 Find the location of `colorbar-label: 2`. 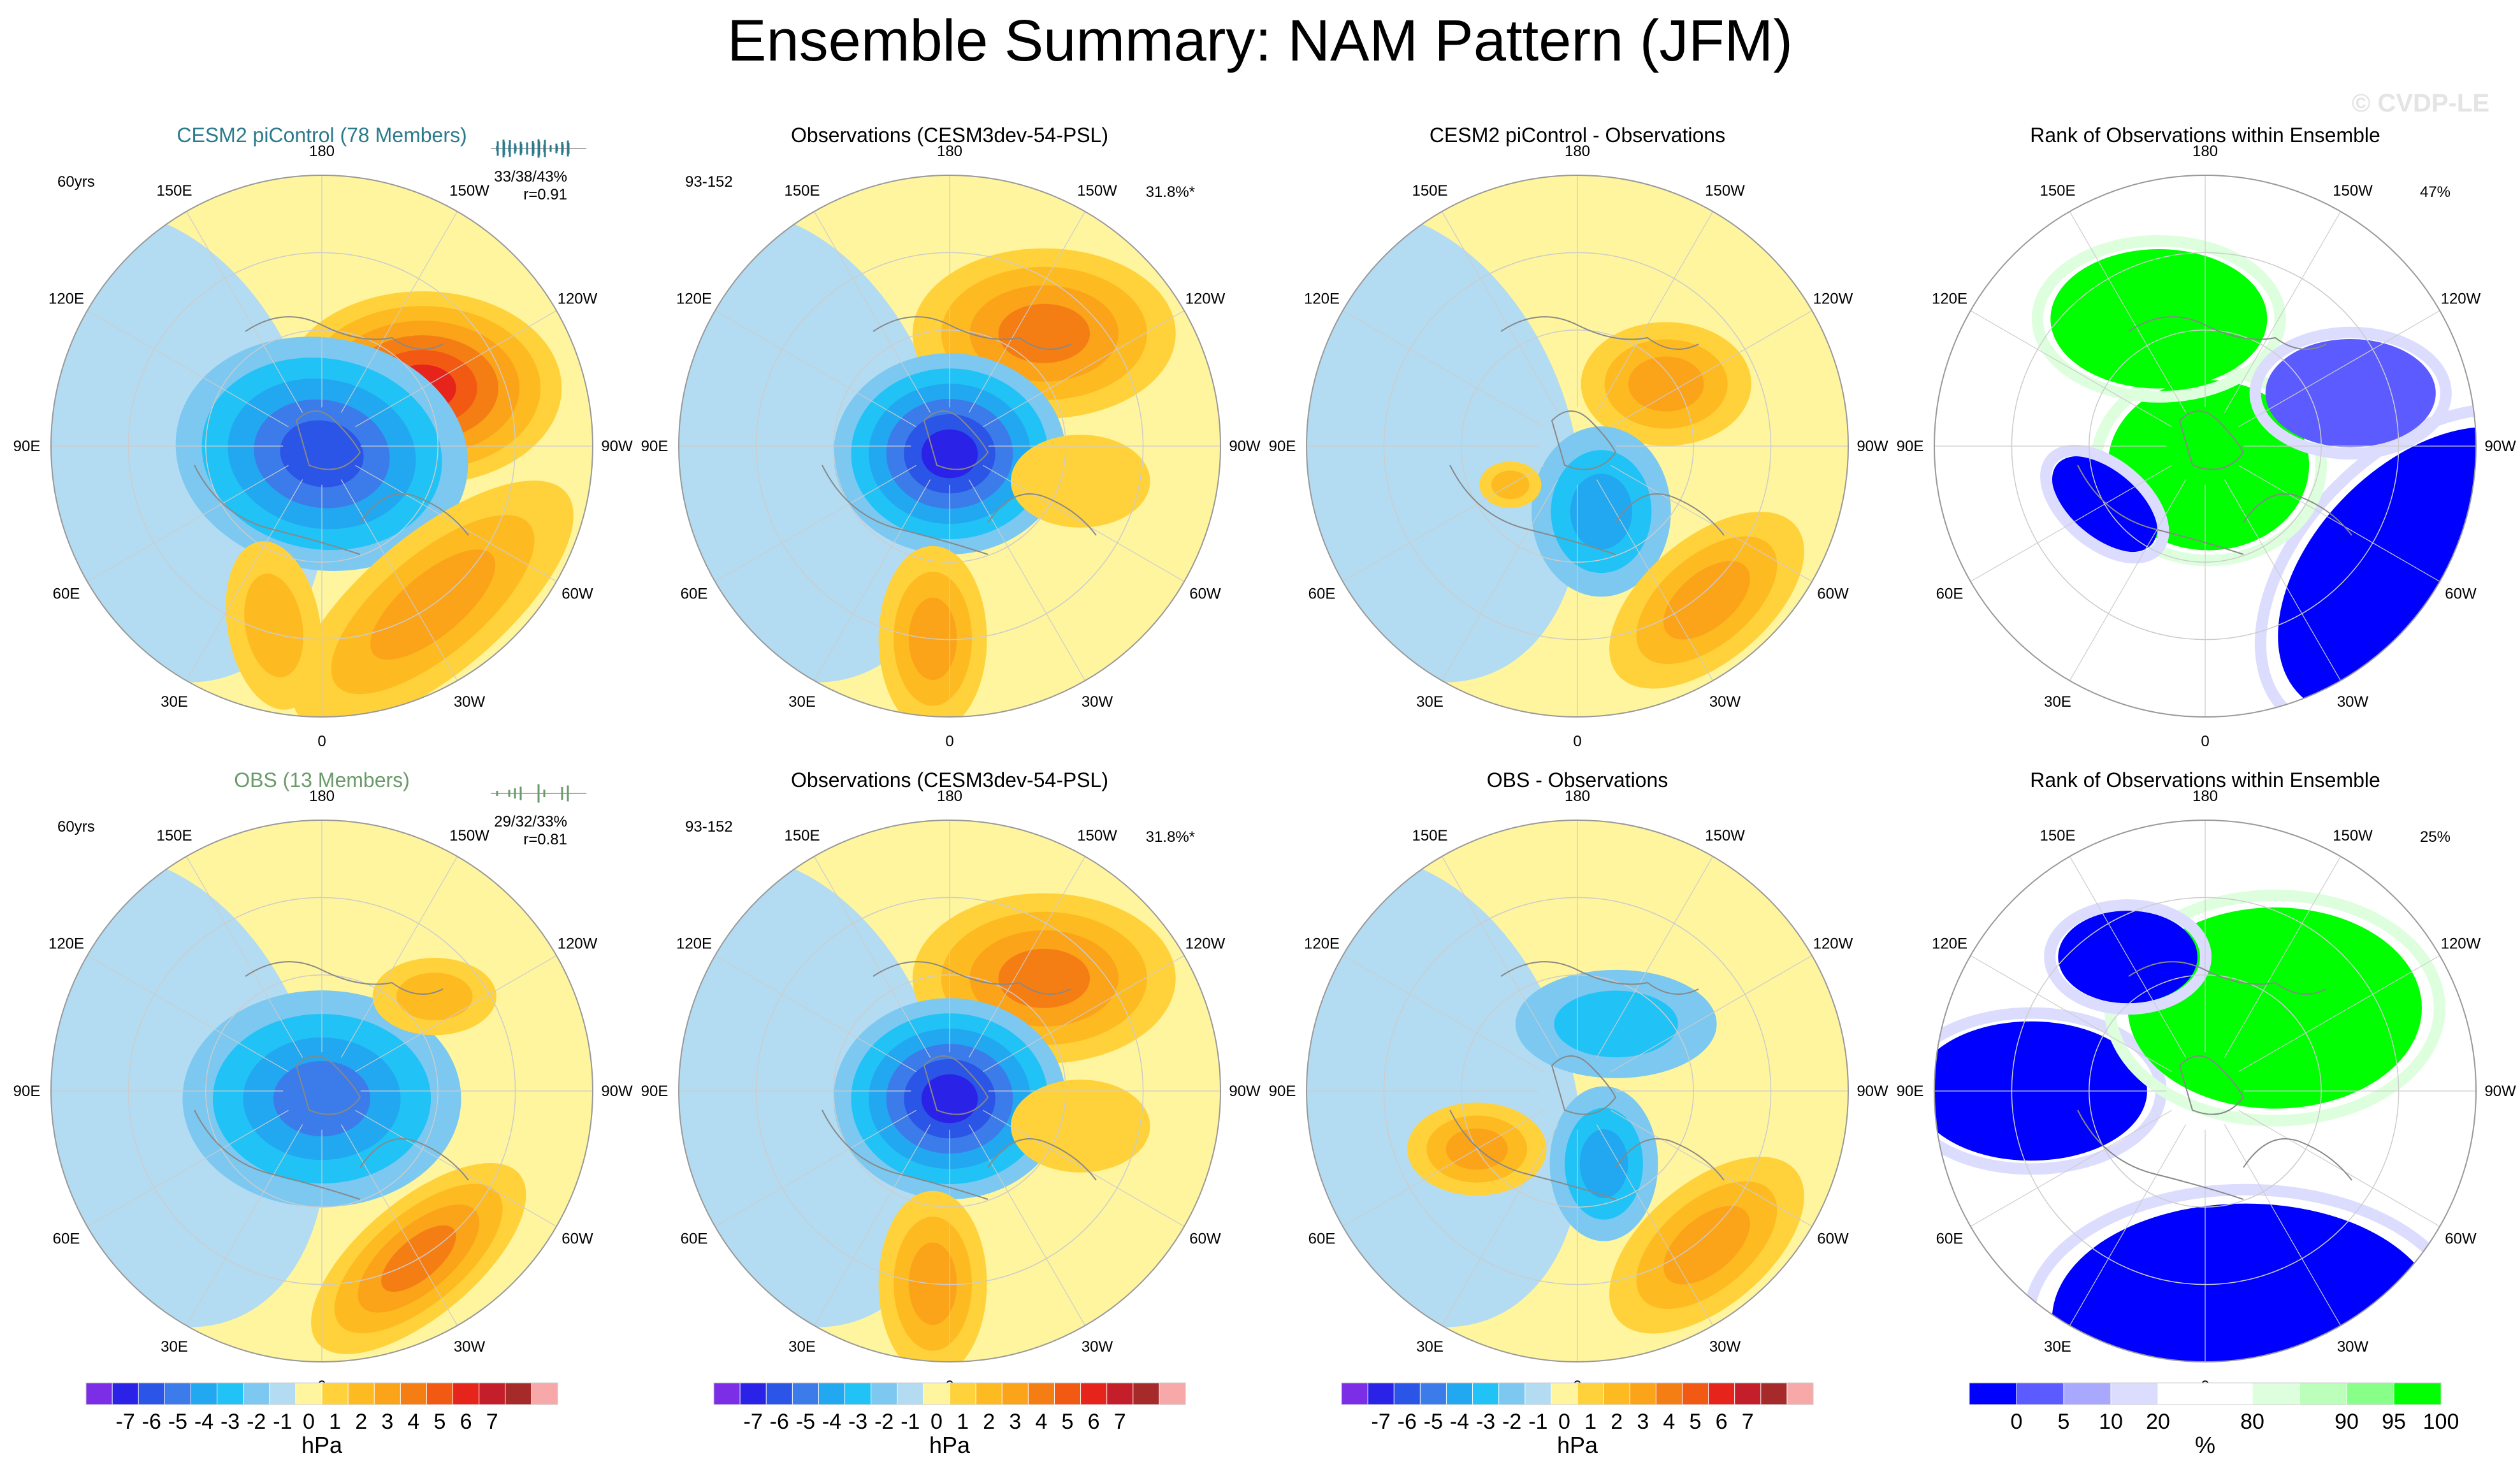

colorbar-label: 2 is located at coordinates (989, 1422).